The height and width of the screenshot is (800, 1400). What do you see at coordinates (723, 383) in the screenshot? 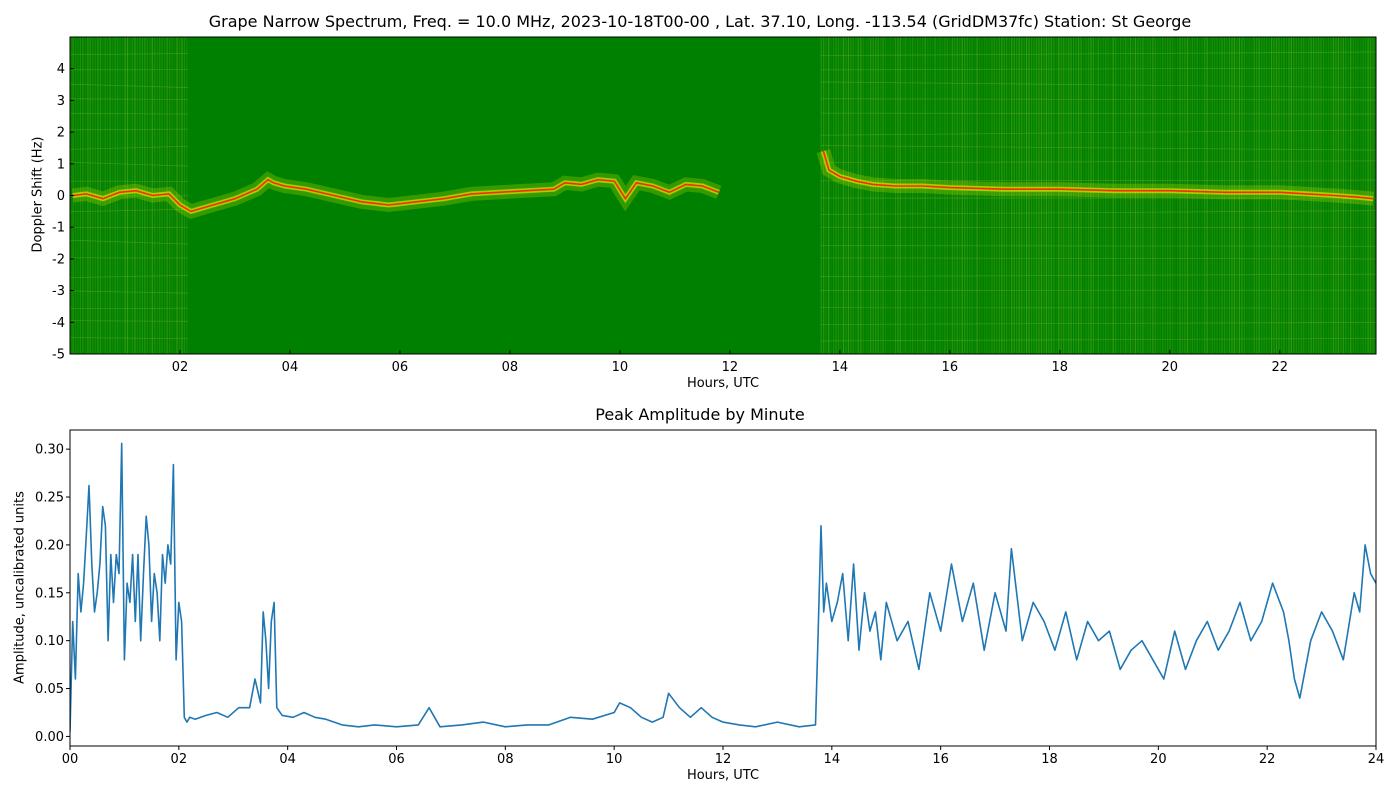
I see `spectrogram-x-axis-label: Hours, UTC` at bounding box center [723, 383].